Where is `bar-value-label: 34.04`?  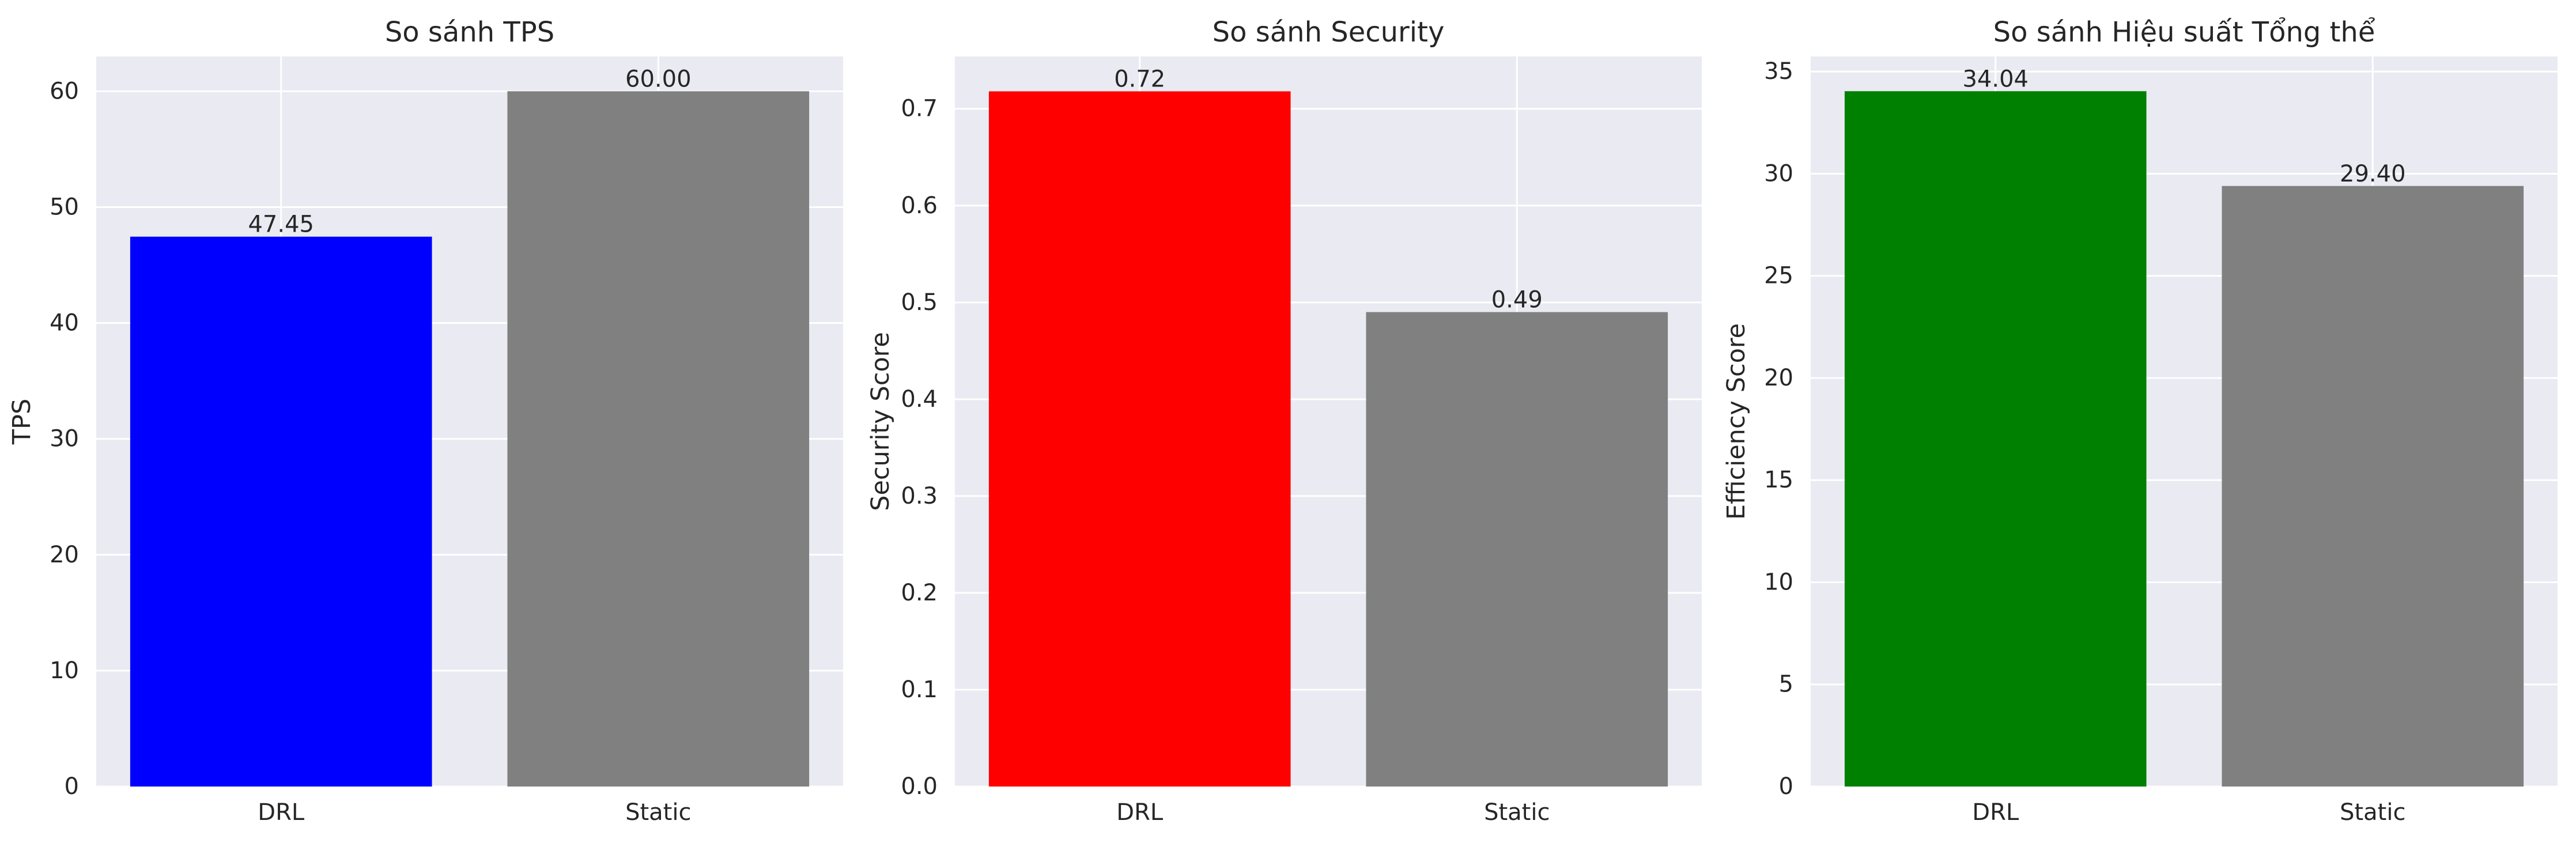 bar-value-label: 34.04 is located at coordinates (1995, 79).